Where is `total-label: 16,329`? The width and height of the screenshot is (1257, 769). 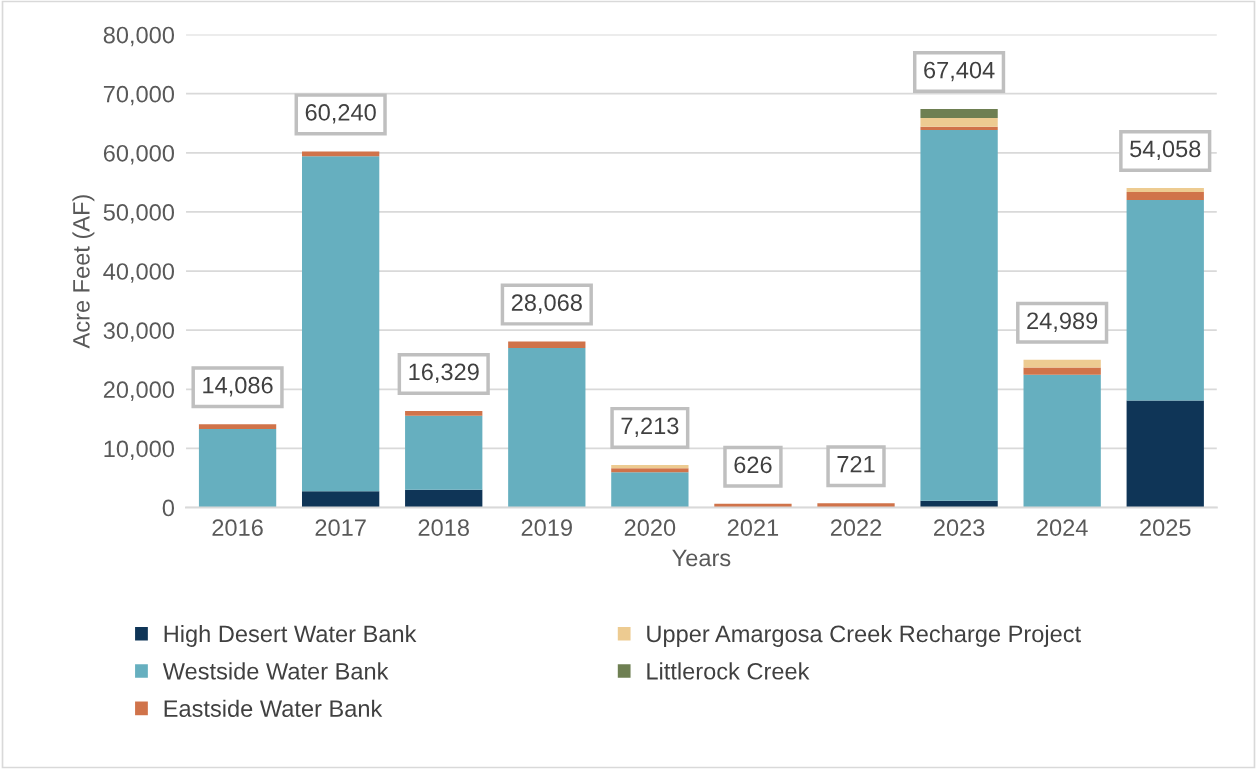
total-label: 16,329 is located at coordinates (444, 373).